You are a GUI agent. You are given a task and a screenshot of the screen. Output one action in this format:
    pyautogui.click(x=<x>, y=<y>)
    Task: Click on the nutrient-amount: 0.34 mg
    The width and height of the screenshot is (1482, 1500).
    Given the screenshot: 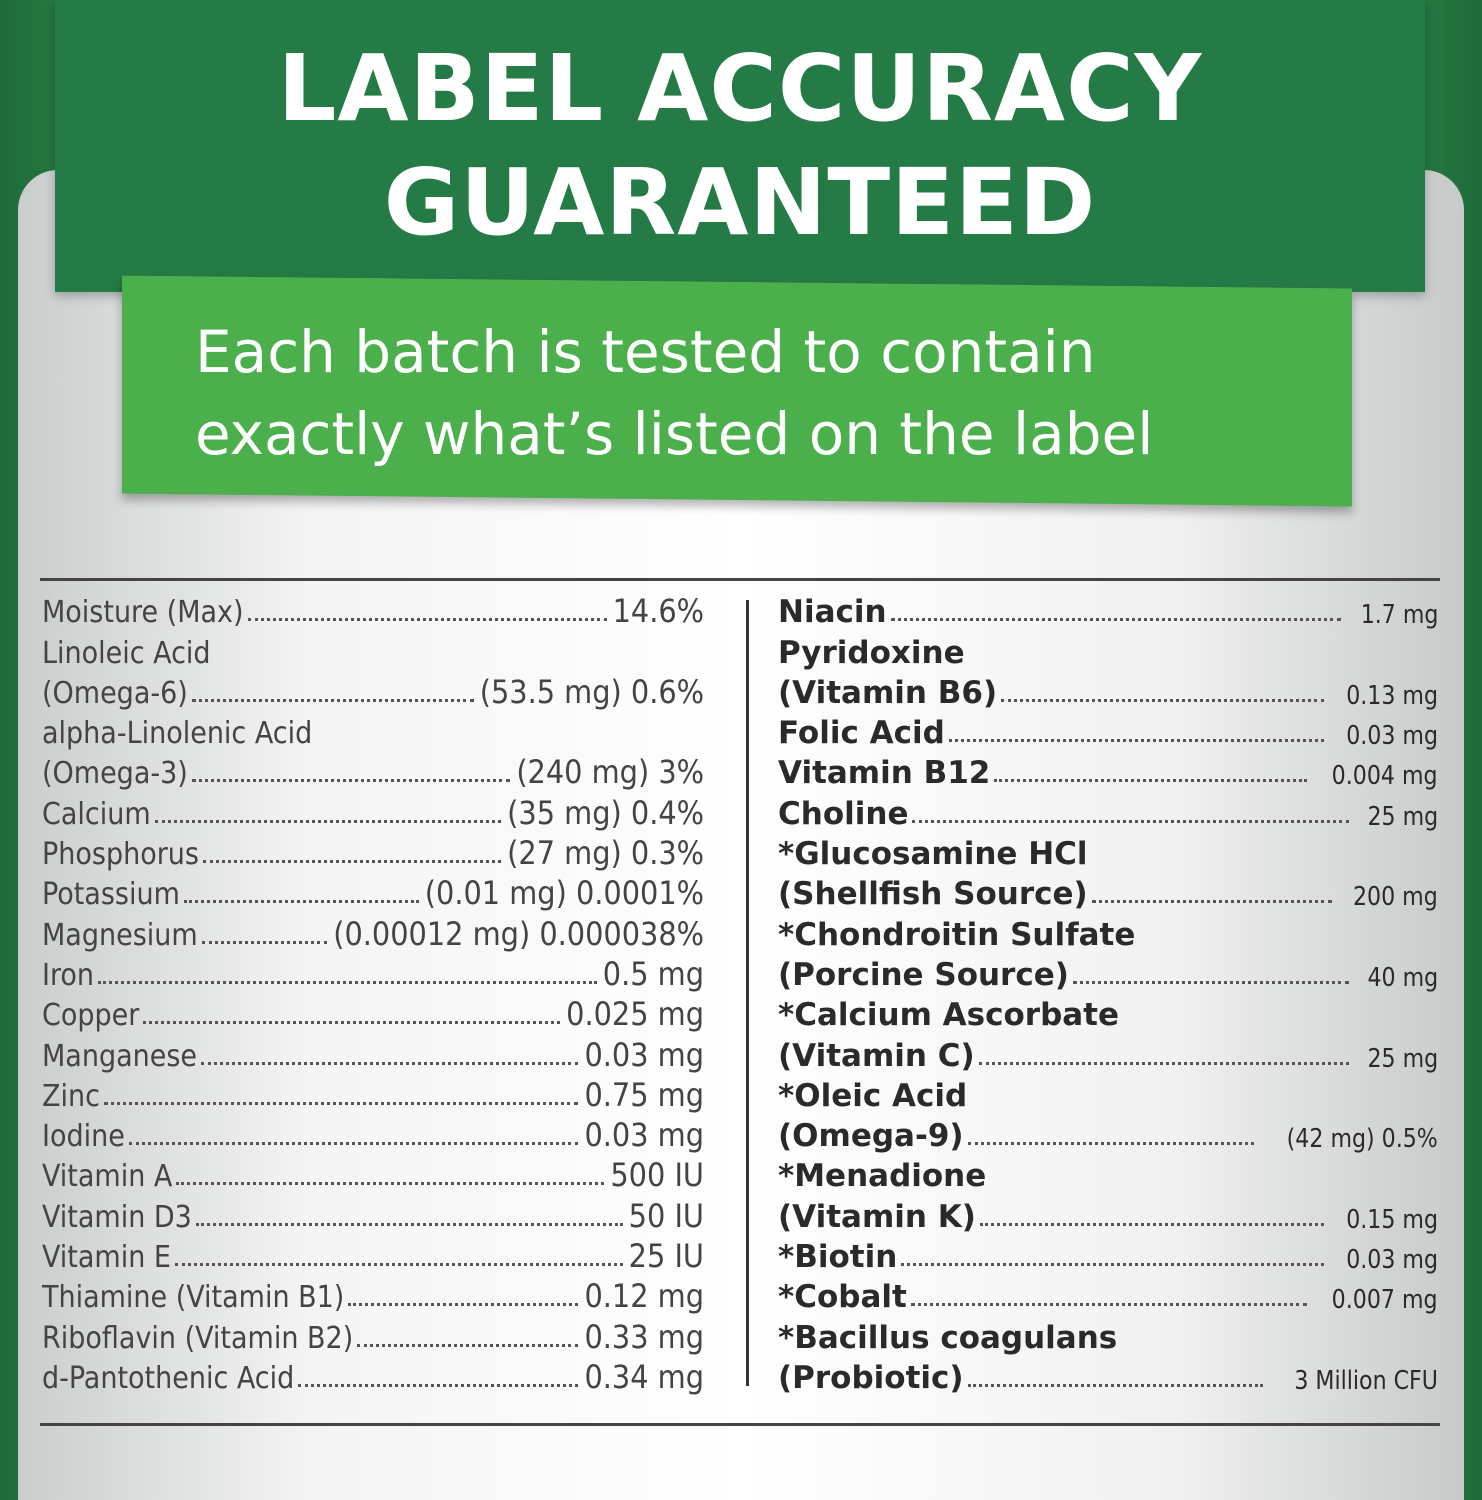 What is the action you would take?
    pyautogui.click(x=644, y=1376)
    